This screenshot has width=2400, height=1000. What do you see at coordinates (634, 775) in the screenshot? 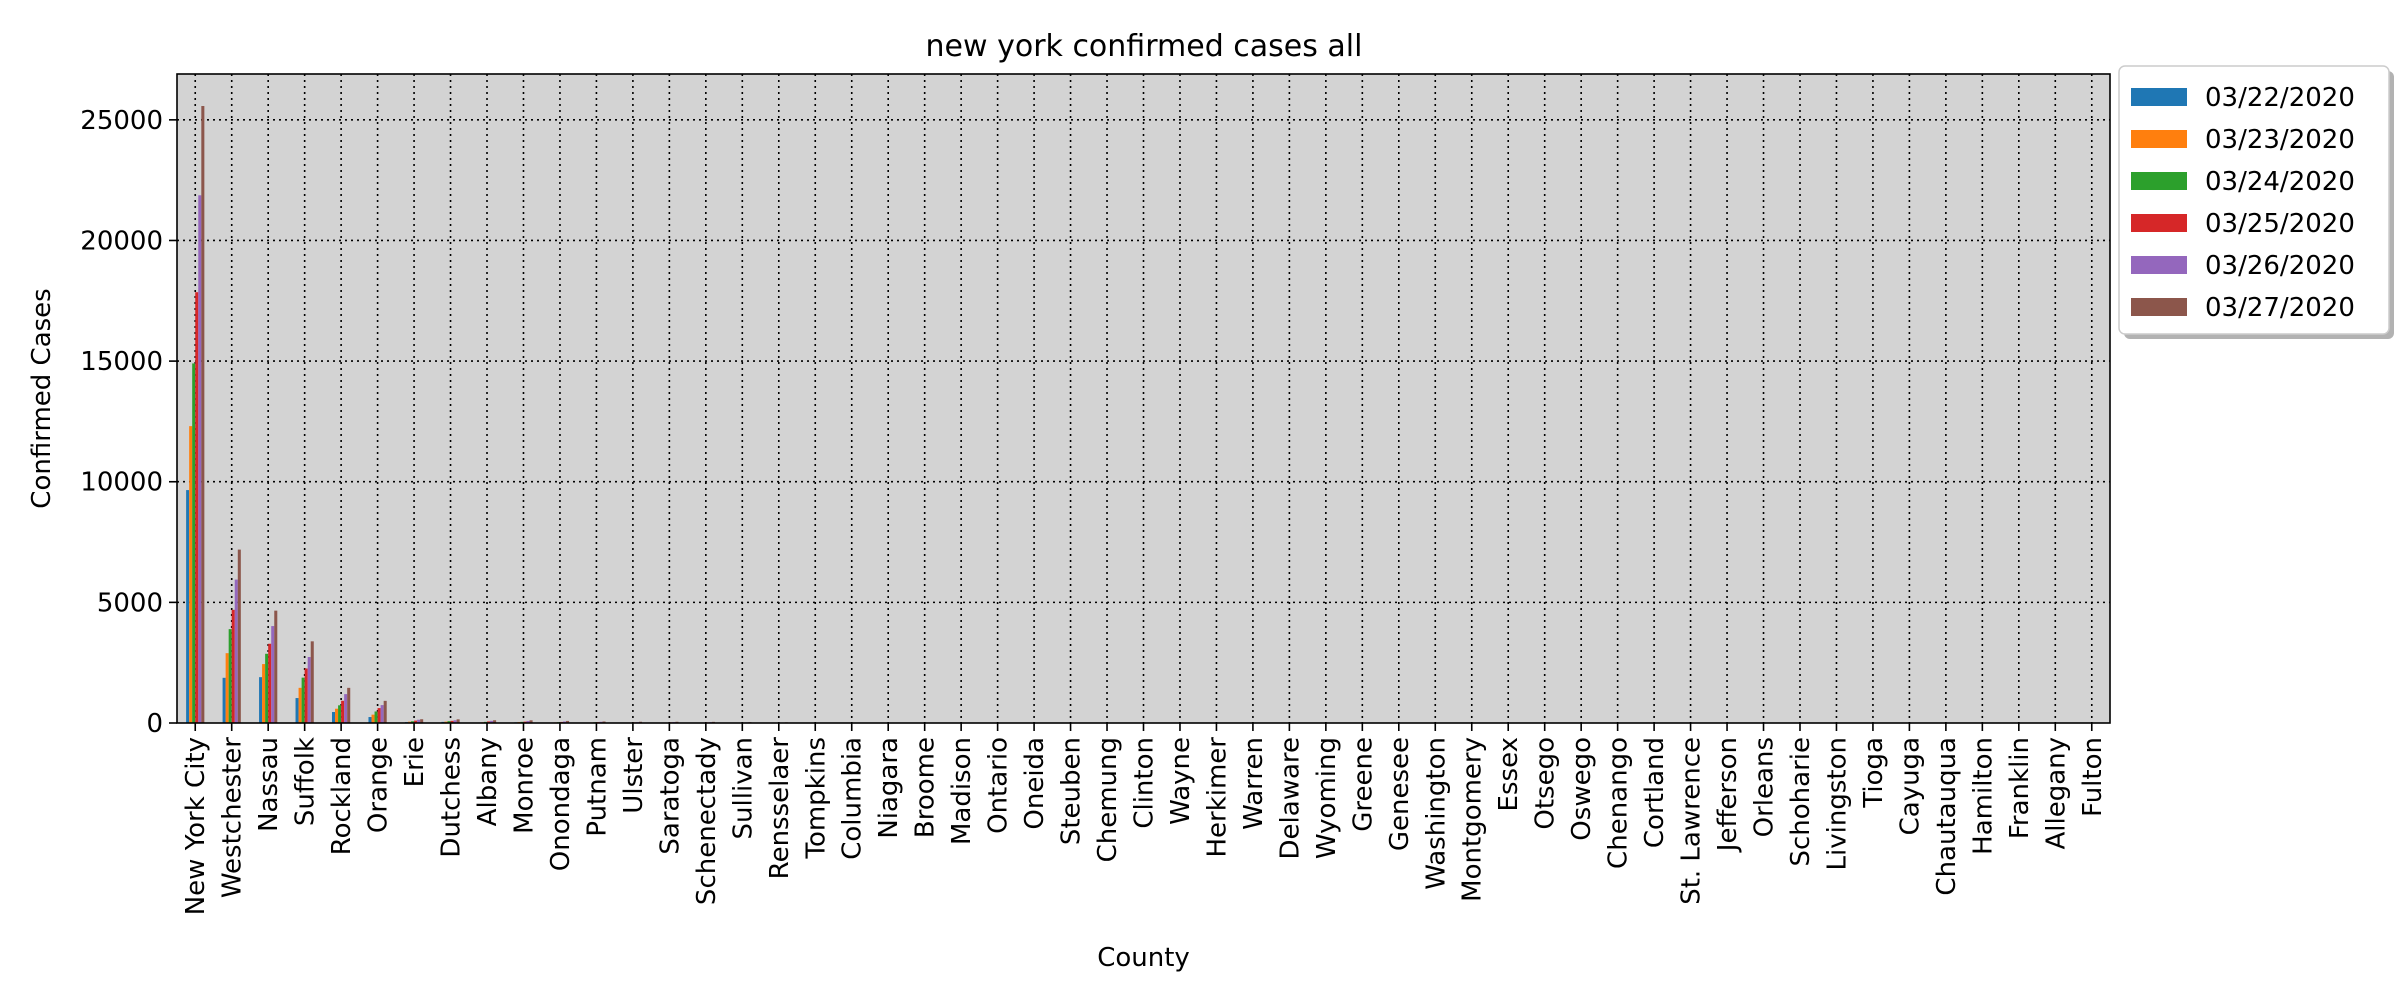
I see `x-tick-label: Ulster` at bounding box center [634, 775].